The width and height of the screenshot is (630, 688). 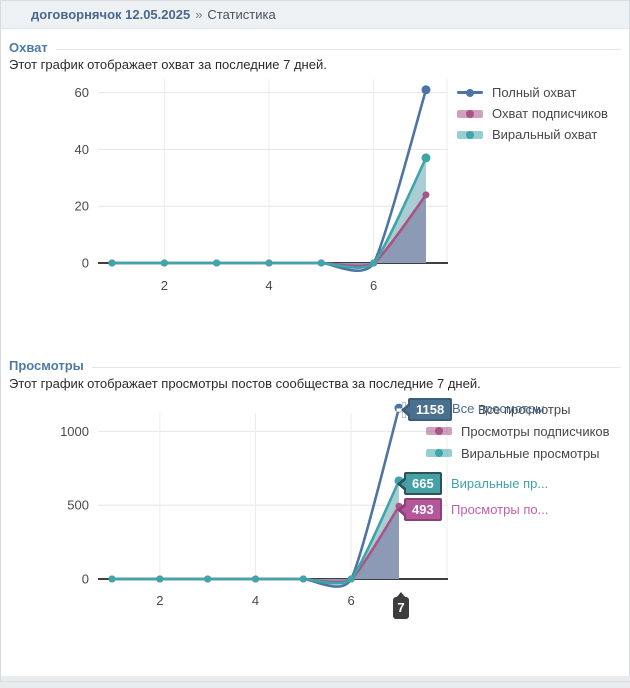 I want to click on svg-text: 1000, so click(x=74, y=431).